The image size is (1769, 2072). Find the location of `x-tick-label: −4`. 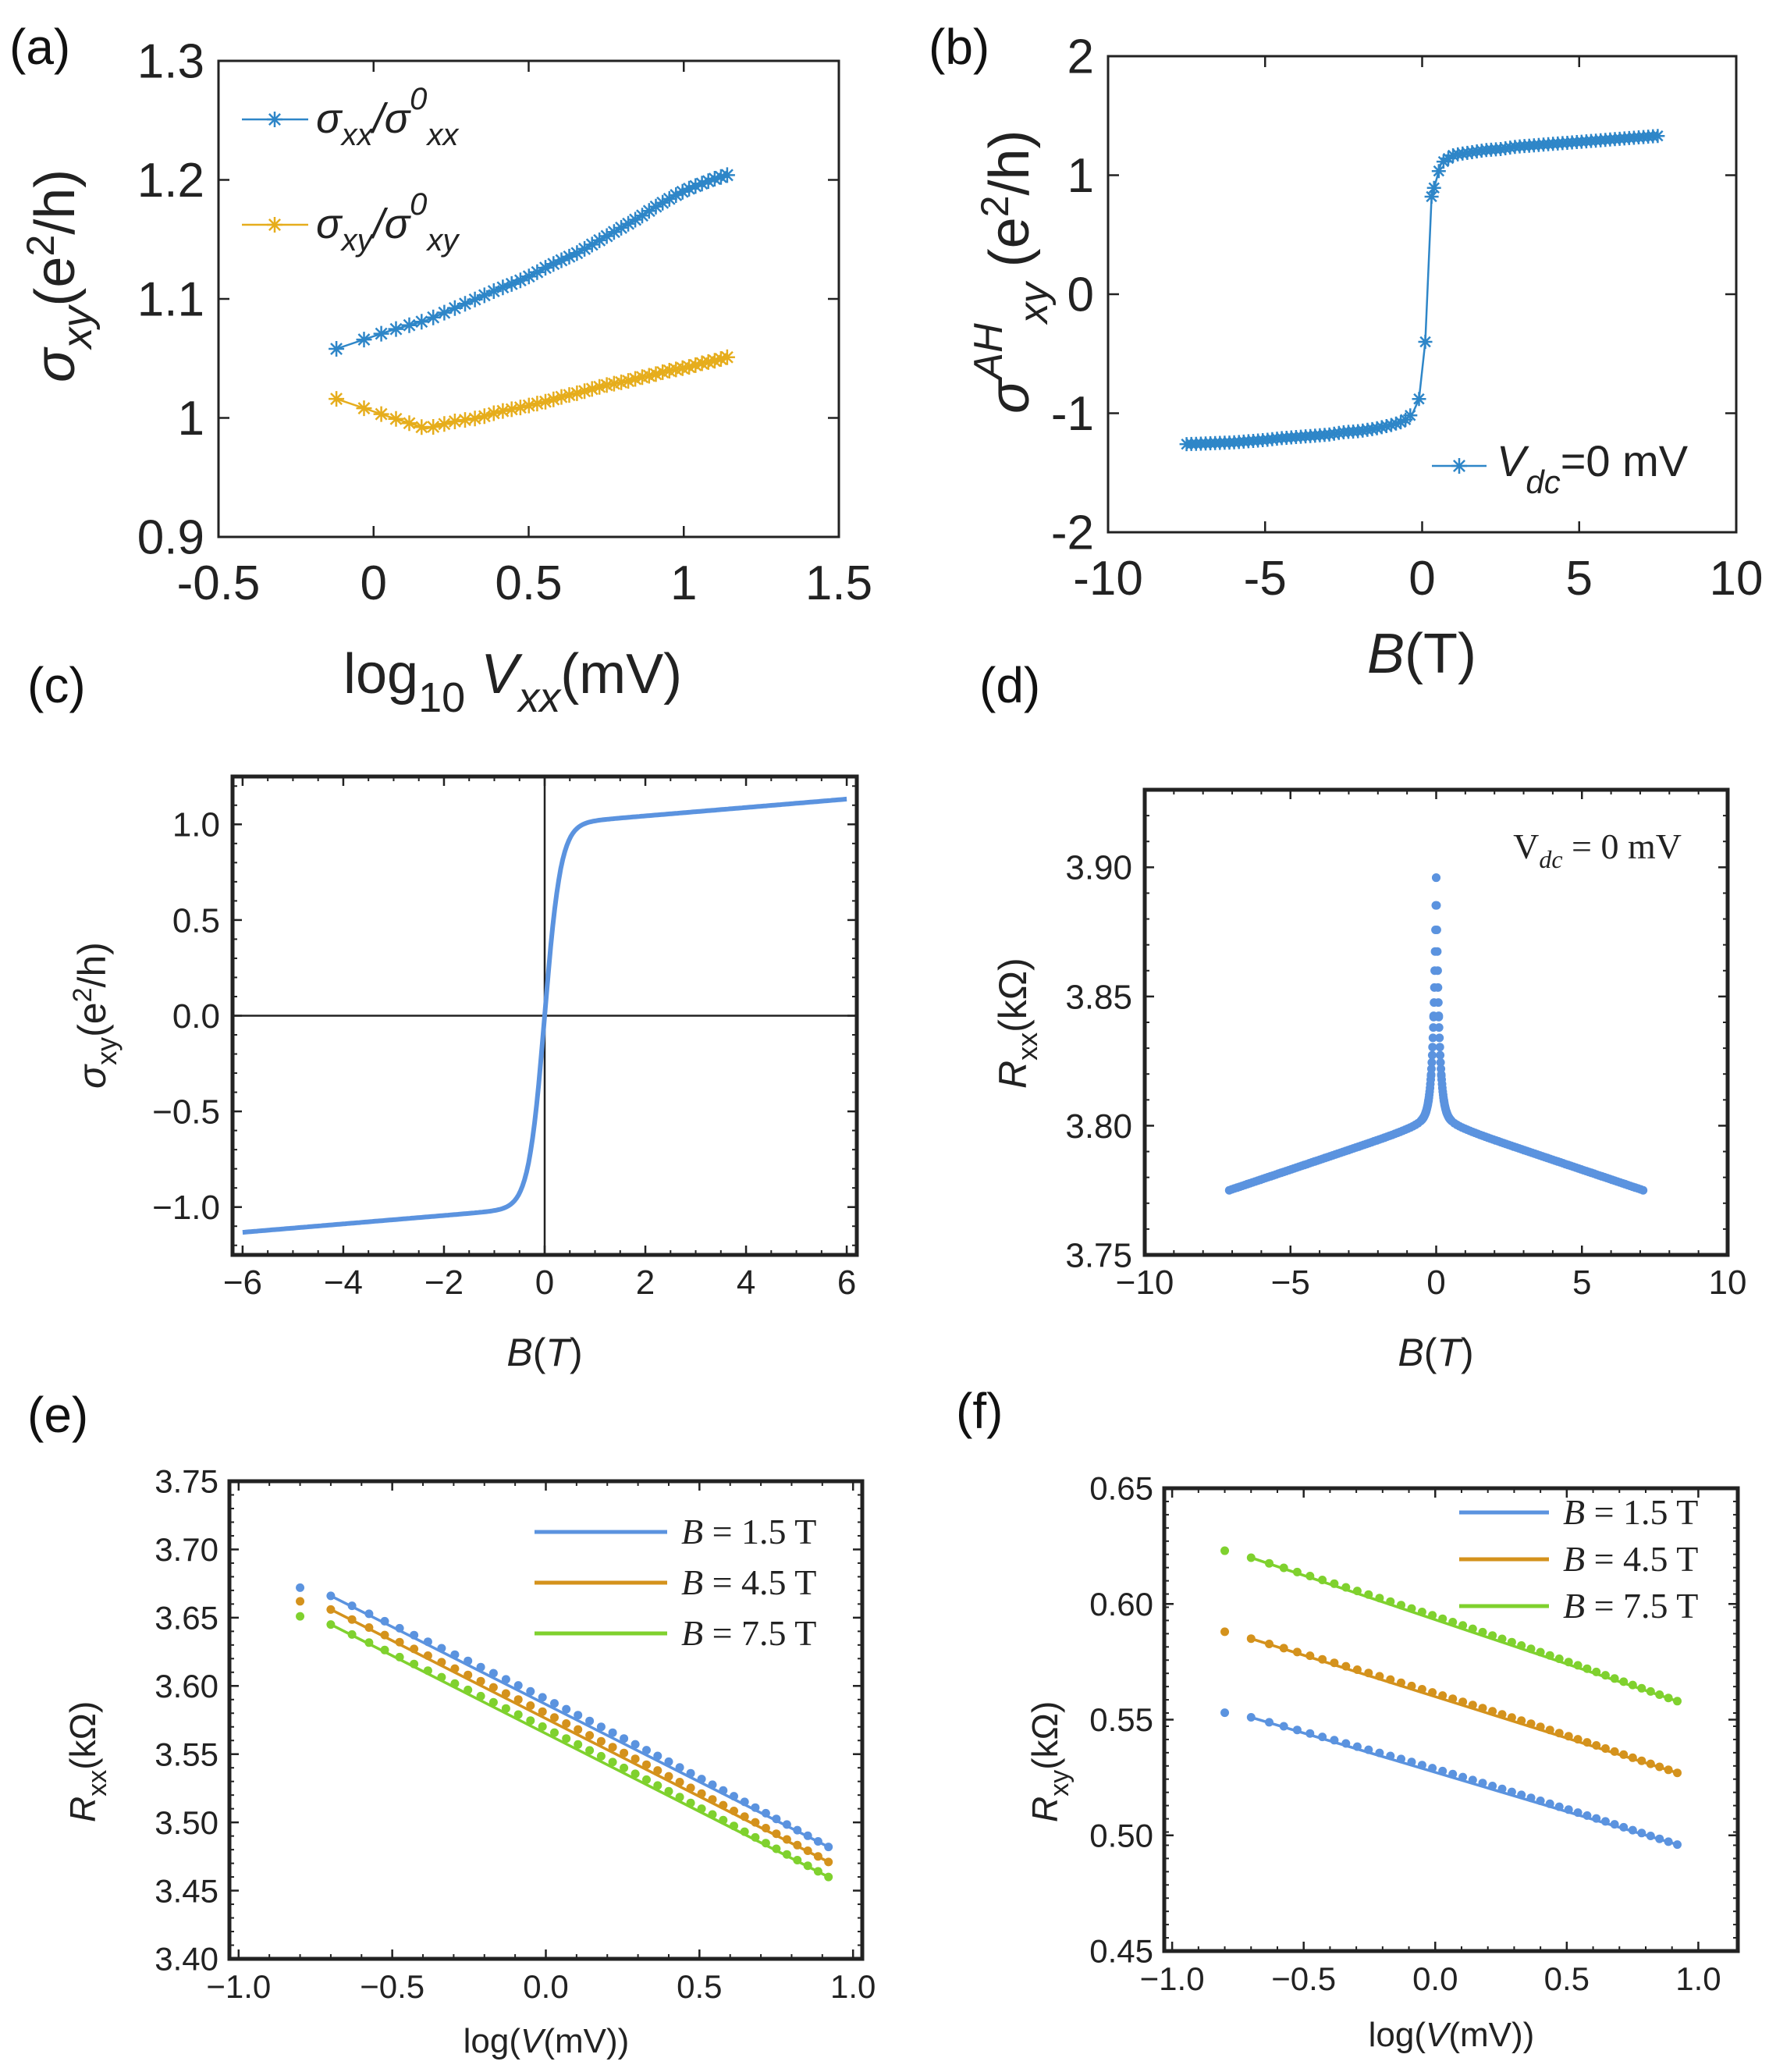

x-tick-label: −4 is located at coordinates (344, 1282).